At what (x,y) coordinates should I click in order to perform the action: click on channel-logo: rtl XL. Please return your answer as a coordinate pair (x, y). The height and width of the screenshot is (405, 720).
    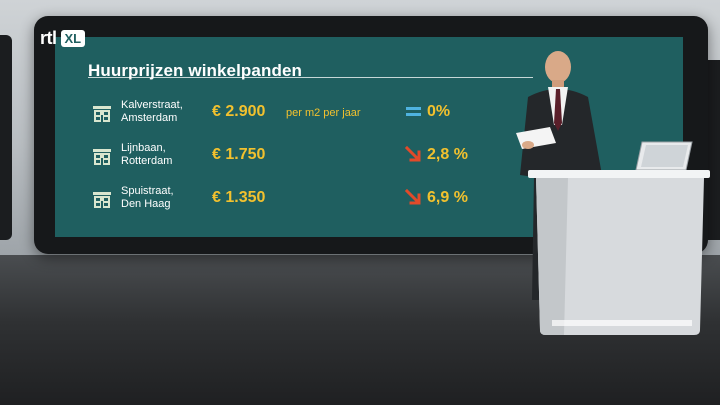
    Looking at the image, I should click on (63, 37).